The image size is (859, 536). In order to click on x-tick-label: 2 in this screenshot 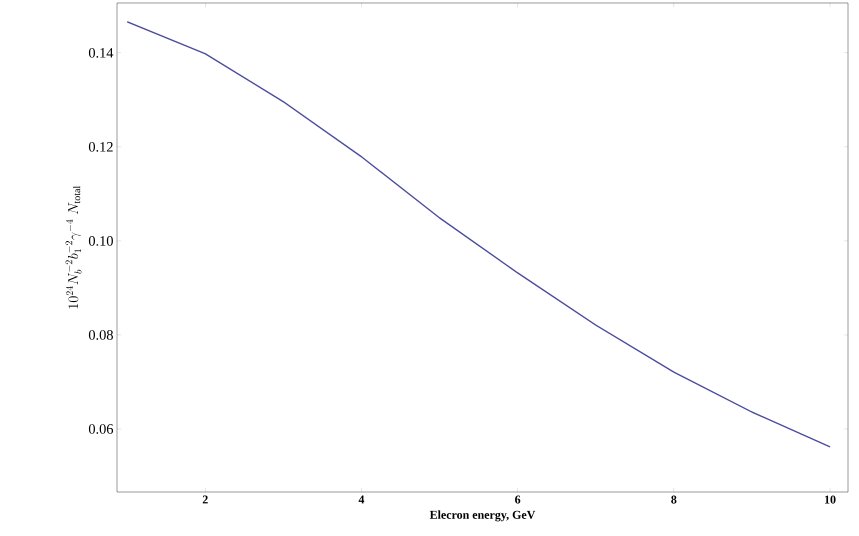, I will do `click(205, 500)`.